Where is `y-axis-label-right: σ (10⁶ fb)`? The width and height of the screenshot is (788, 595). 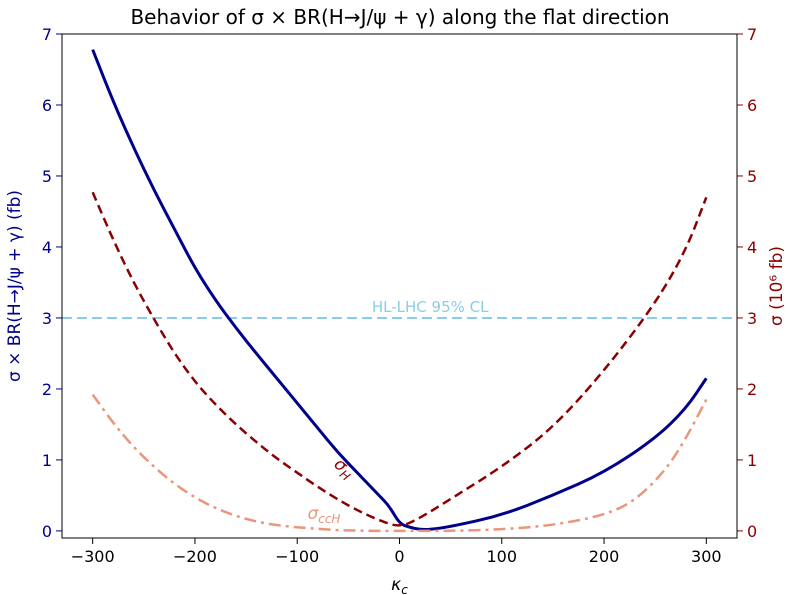
y-axis-label-right: σ (10⁶ fb) is located at coordinates (777, 286).